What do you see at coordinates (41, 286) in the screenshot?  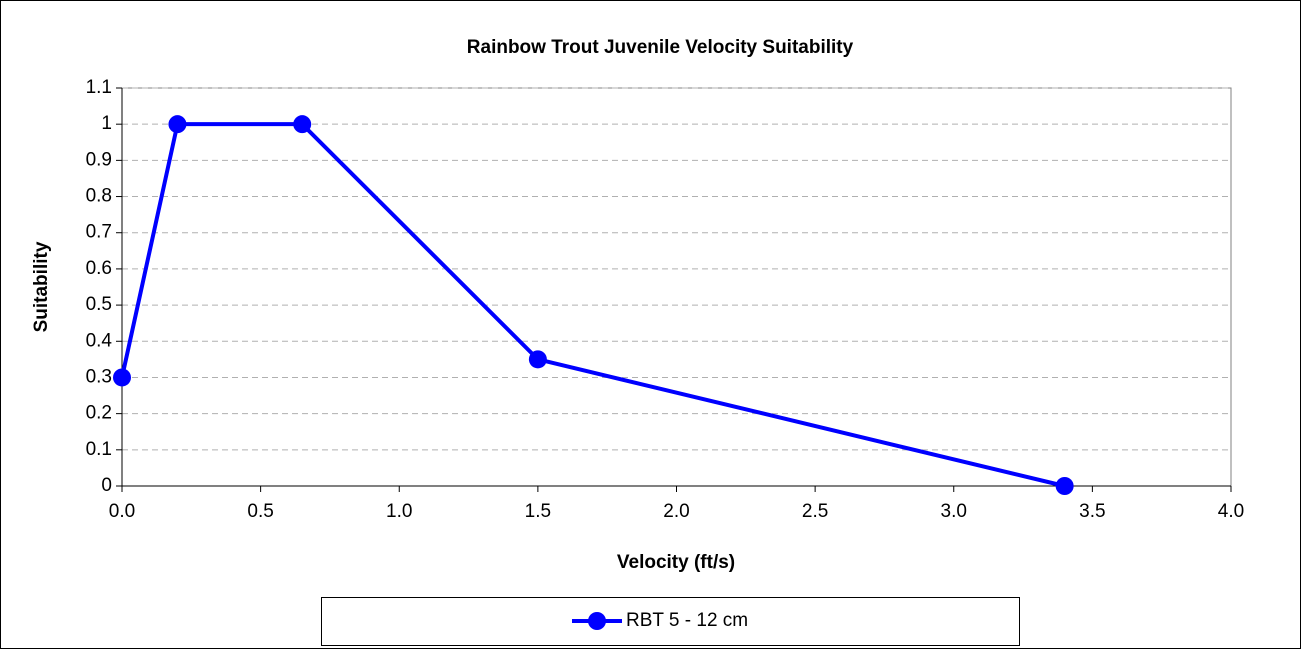 I see `y-axis-label: Suitability` at bounding box center [41, 286].